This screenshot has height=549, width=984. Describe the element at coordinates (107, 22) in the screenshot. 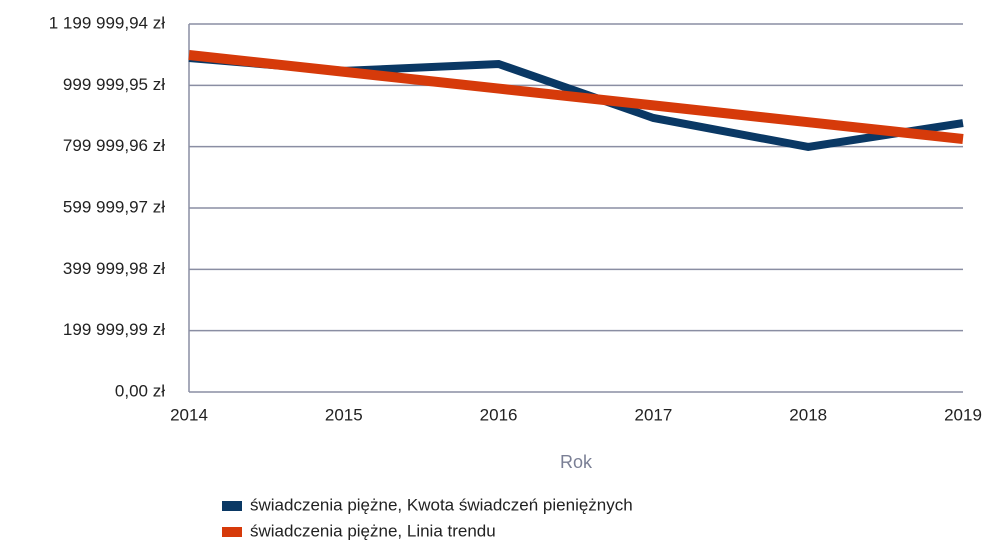

I see `y-tick-label: 1 199 999,94 zł` at that location.